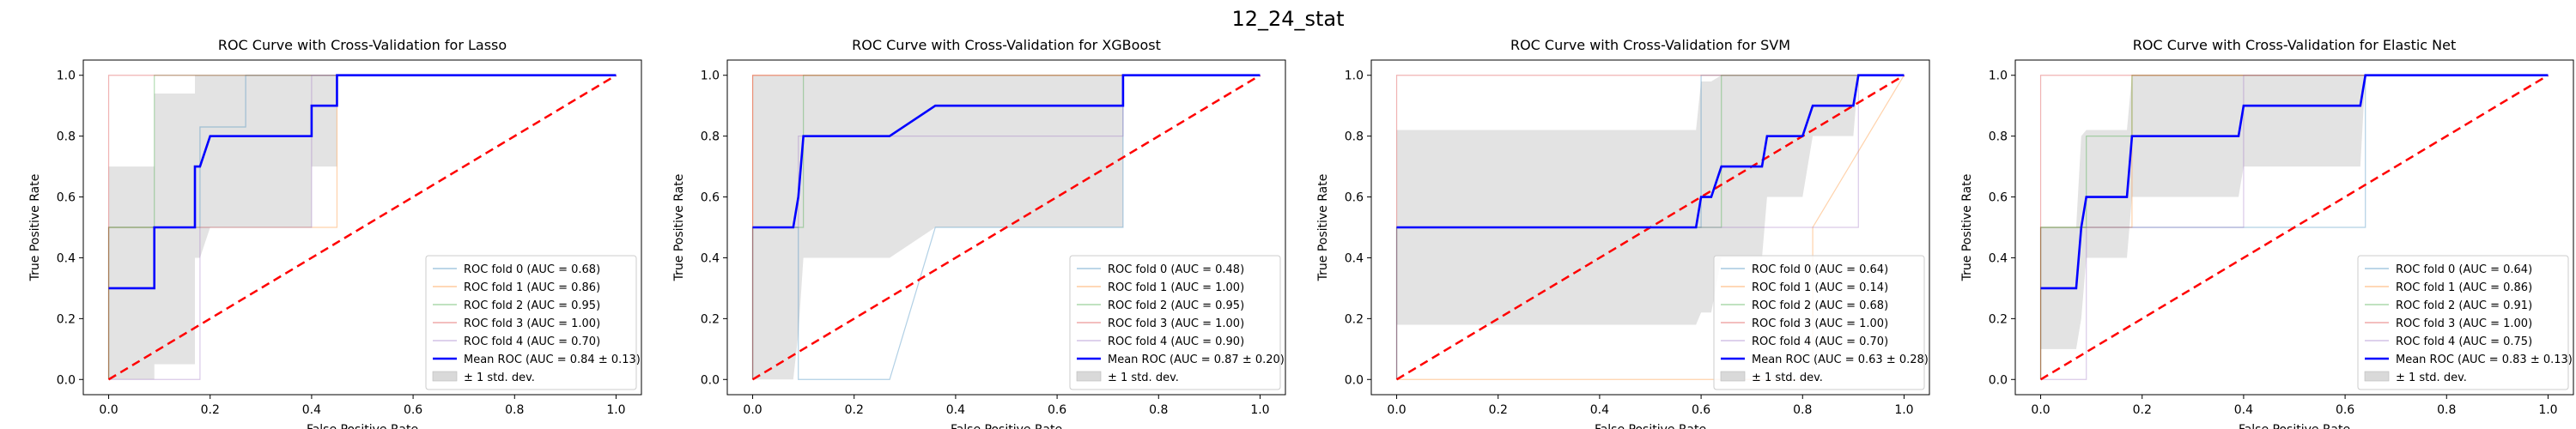 The width and height of the screenshot is (2576, 429). I want to click on legend-fold-label: ROC fold 1 (AUC = 0.86), so click(2464, 287).